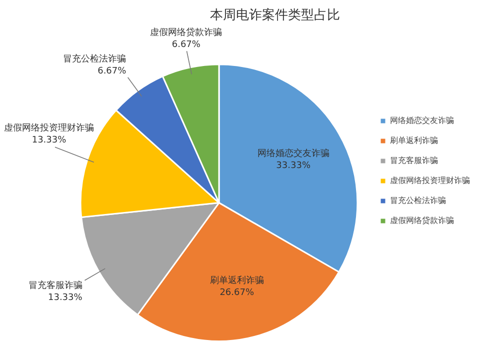 The height and width of the screenshot is (360, 500). I want to click on data-label: 33.33%, so click(293, 166).